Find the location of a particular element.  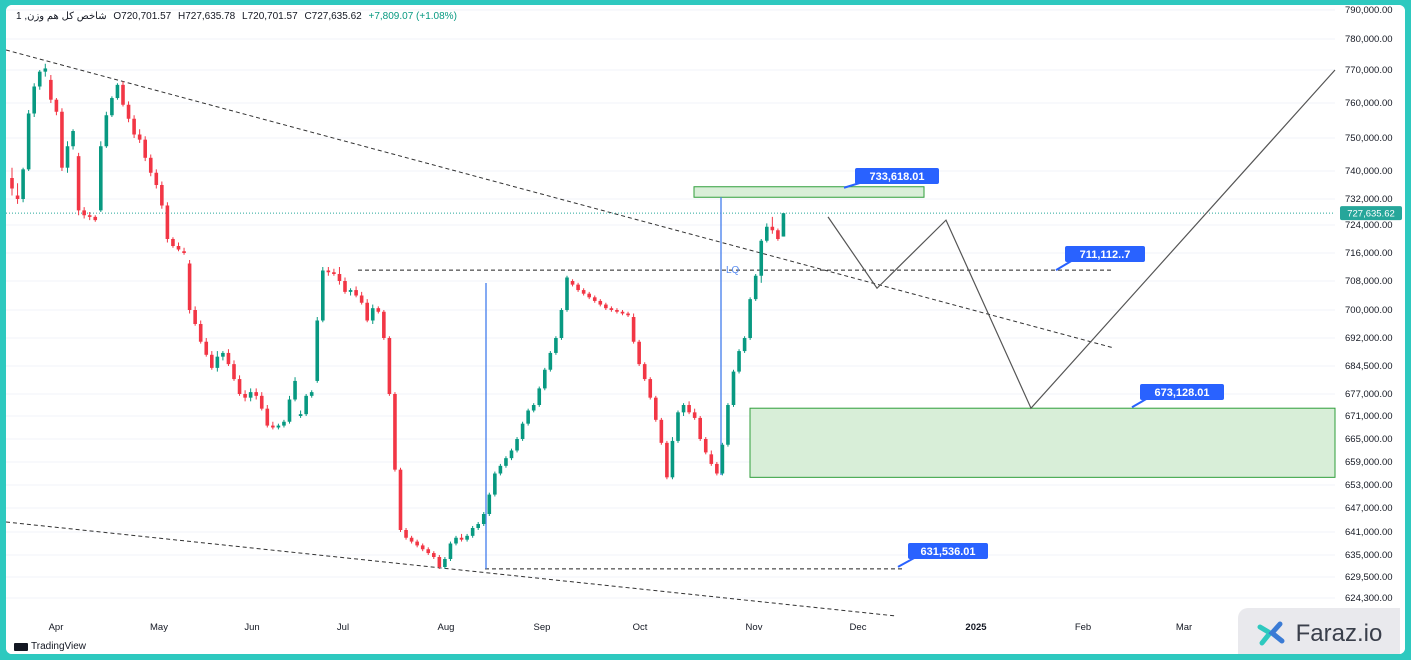

last-price-tag is located at coordinates (1371, 213).